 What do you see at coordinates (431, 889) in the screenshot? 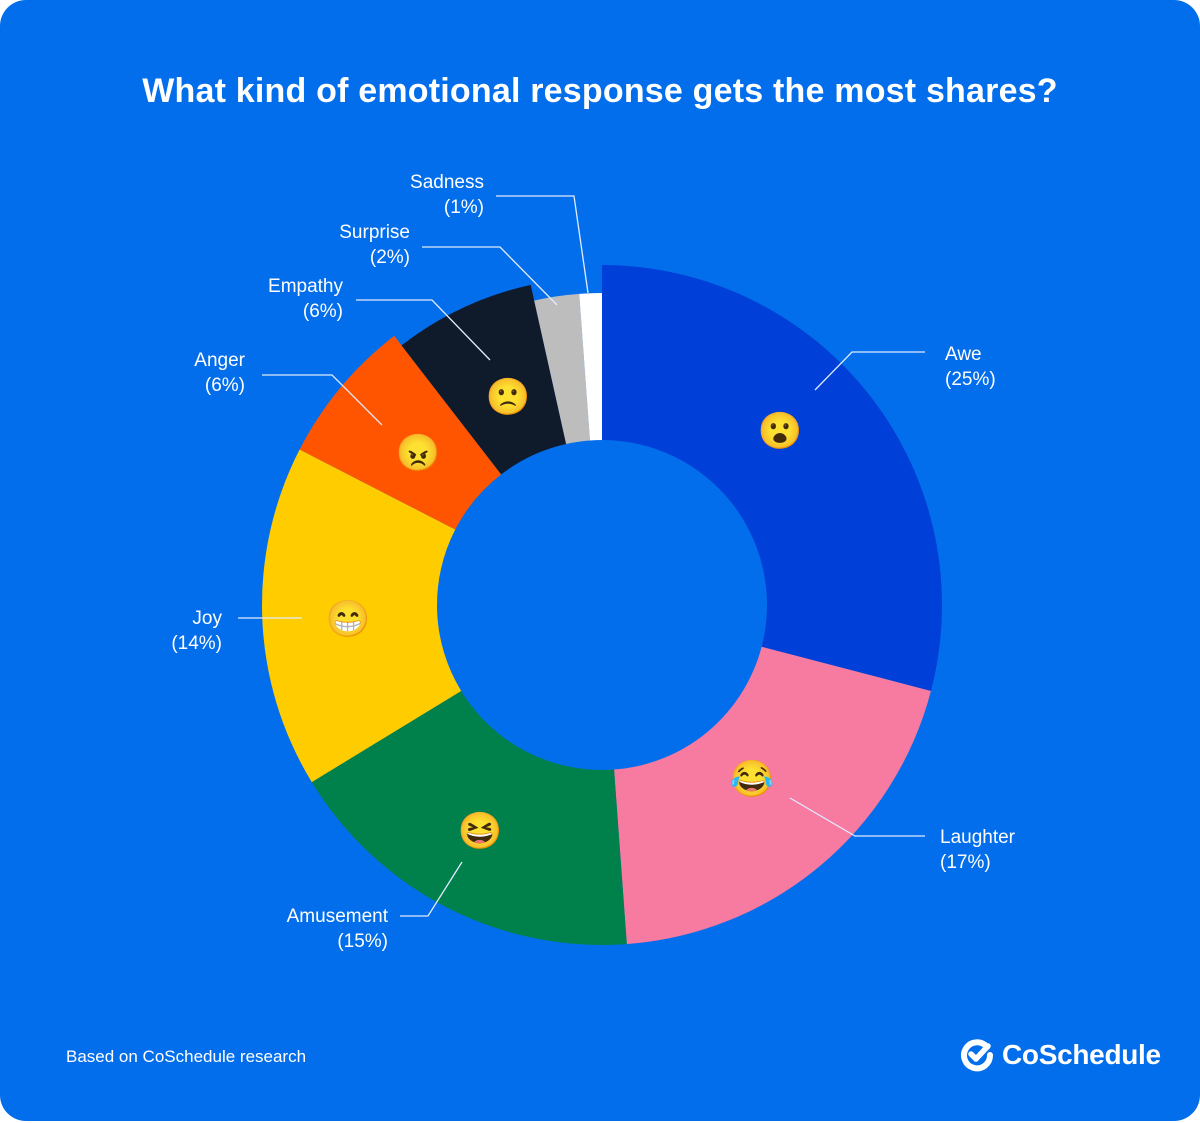
I see `leader-line-amusement` at bounding box center [431, 889].